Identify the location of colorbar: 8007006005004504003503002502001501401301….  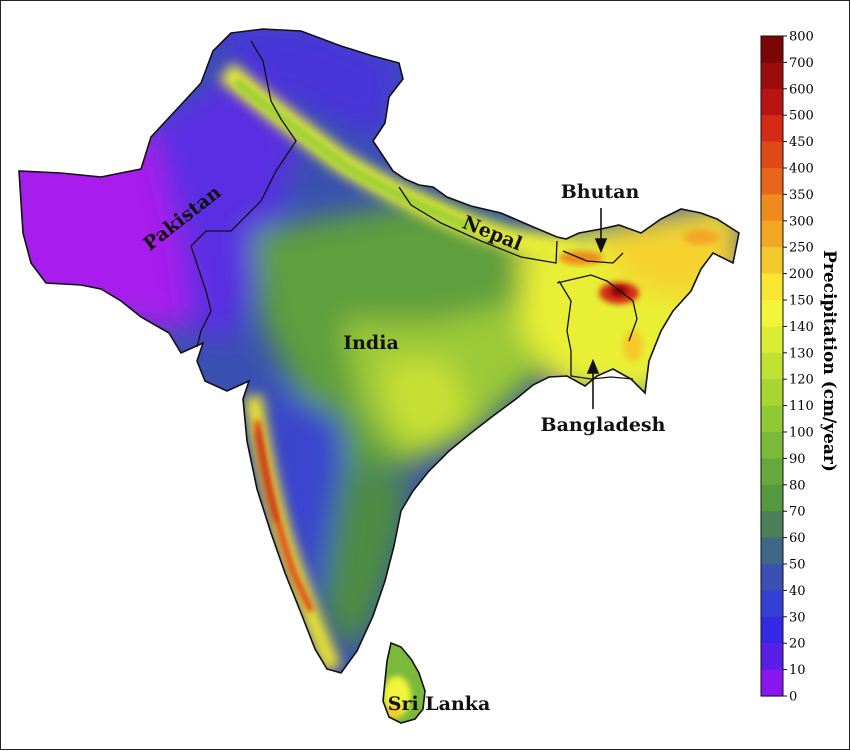
(787, 367).